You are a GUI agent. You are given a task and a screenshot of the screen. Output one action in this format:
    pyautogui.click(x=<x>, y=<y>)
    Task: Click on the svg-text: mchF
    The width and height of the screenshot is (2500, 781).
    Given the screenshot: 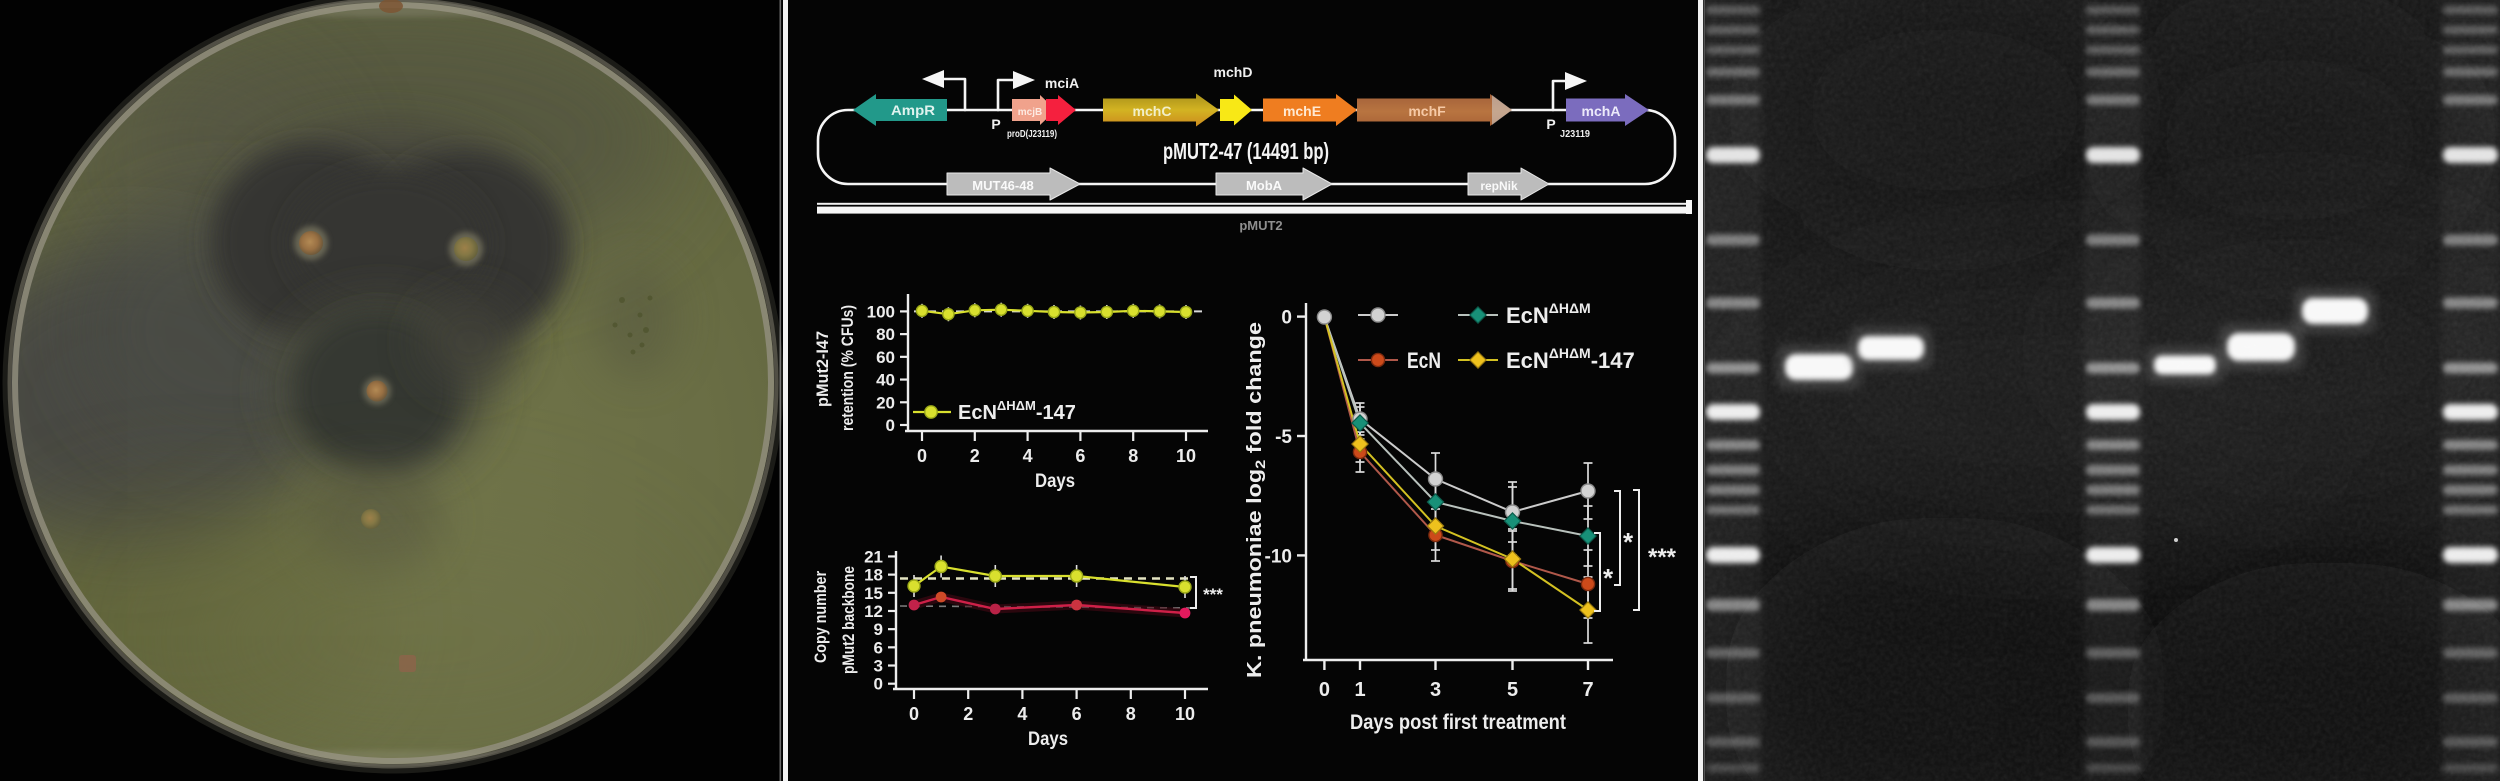 What is the action you would take?
    pyautogui.click(x=1427, y=111)
    